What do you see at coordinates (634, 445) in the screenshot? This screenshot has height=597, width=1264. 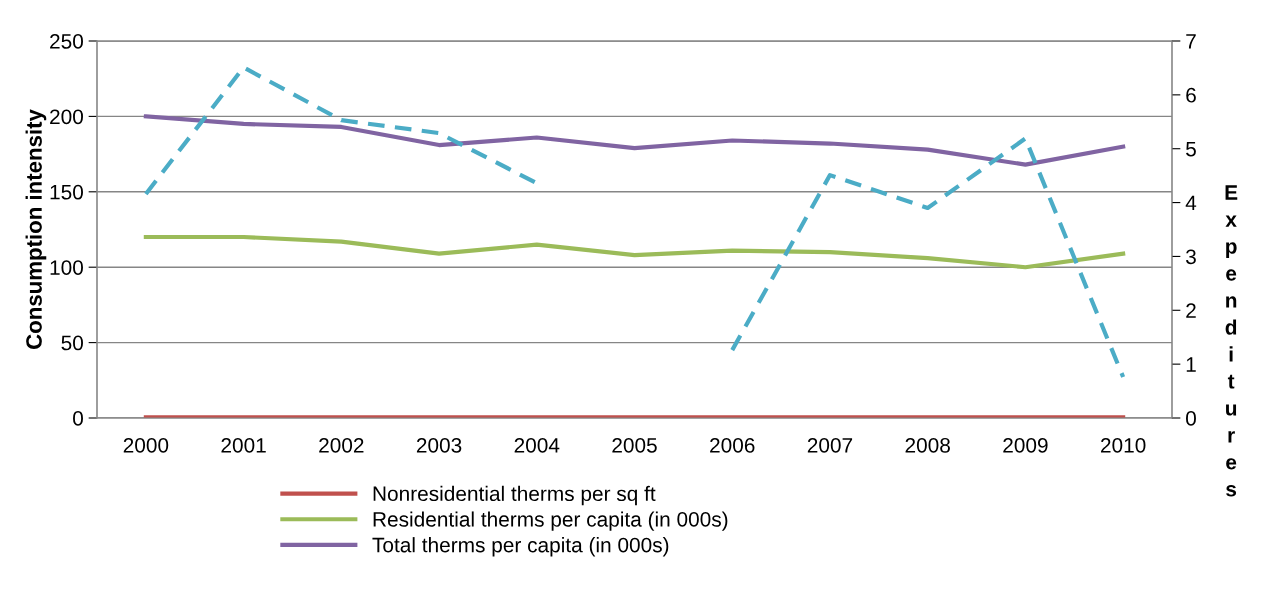 I see `x-tick-label: 2005` at bounding box center [634, 445].